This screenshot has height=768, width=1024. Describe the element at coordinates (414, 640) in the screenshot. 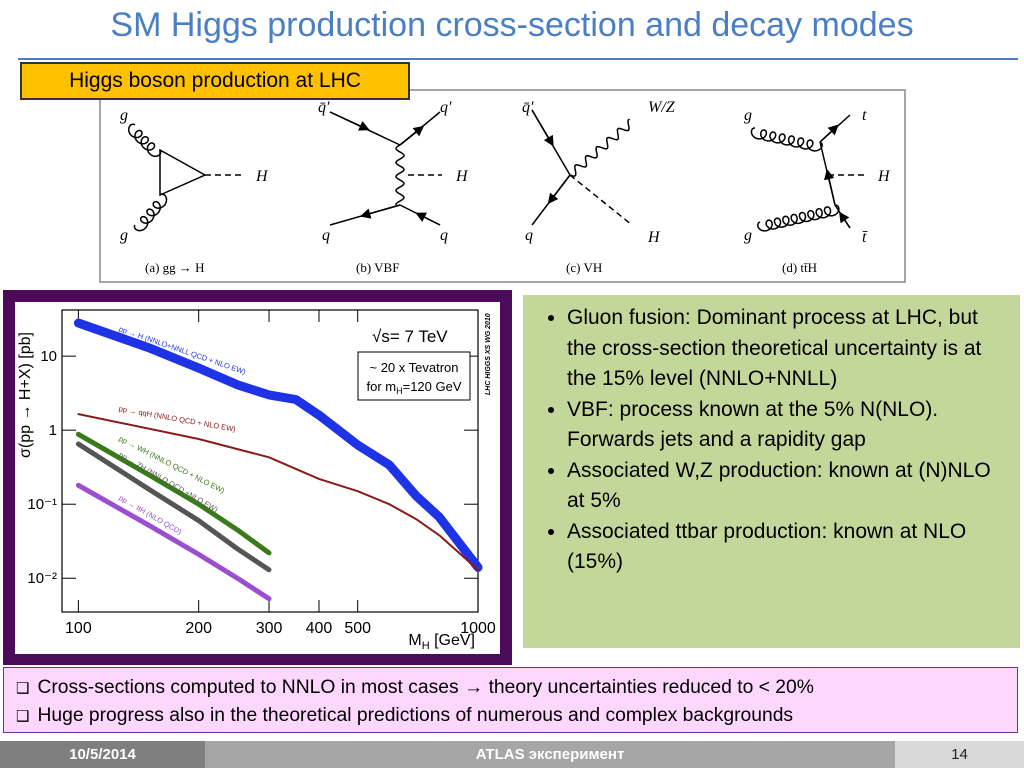

I see `x-label-part: M` at that location.